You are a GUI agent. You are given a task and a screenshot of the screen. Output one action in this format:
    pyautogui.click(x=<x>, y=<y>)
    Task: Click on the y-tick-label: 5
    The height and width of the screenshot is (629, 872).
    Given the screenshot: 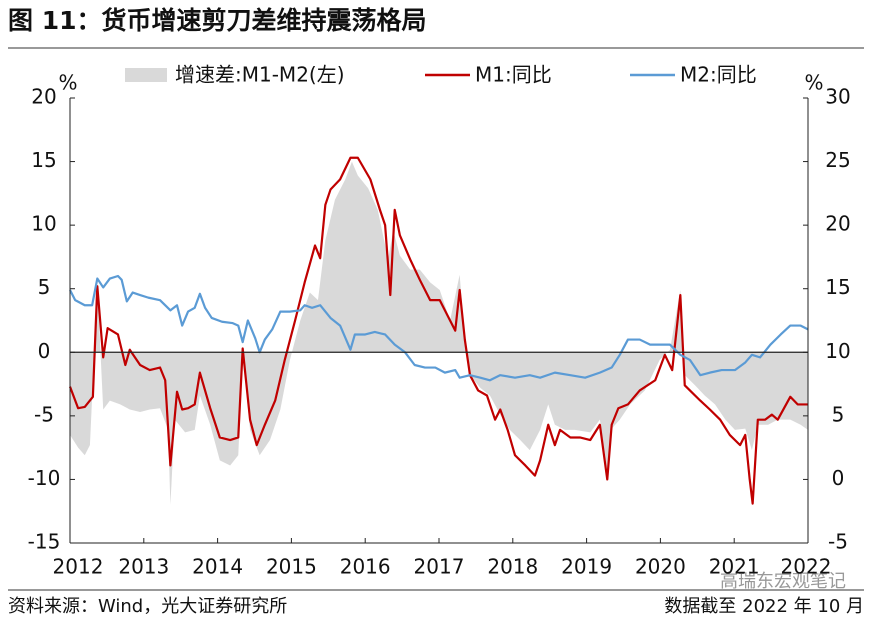 What is the action you would take?
    pyautogui.click(x=44, y=287)
    